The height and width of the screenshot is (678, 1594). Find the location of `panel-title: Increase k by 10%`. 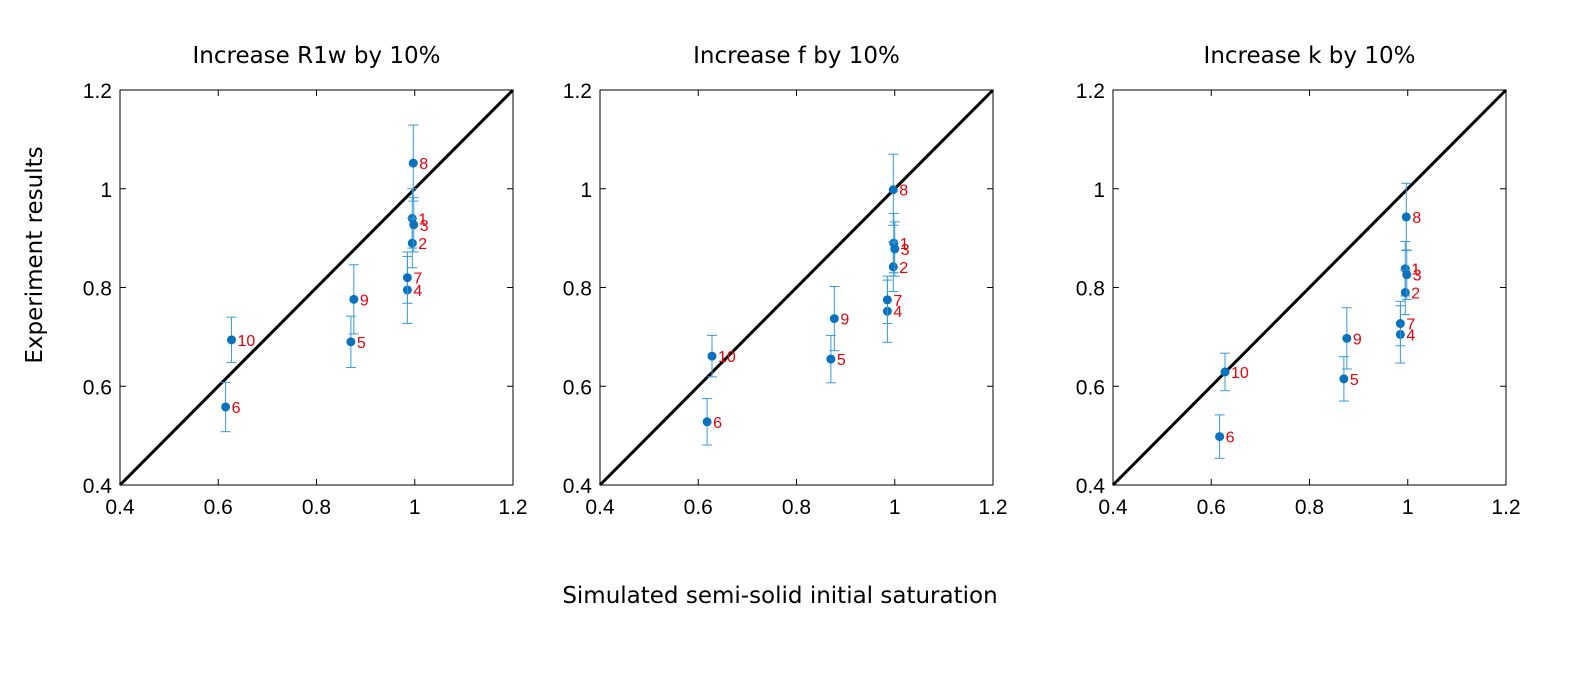

panel-title: Increase k by 10% is located at coordinates (1310, 56).